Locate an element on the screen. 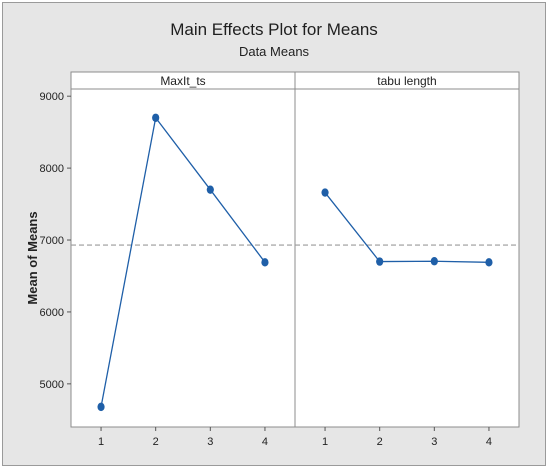 This screenshot has height=470, width=550. panel-label: MaxIt_ts is located at coordinates (182, 81).